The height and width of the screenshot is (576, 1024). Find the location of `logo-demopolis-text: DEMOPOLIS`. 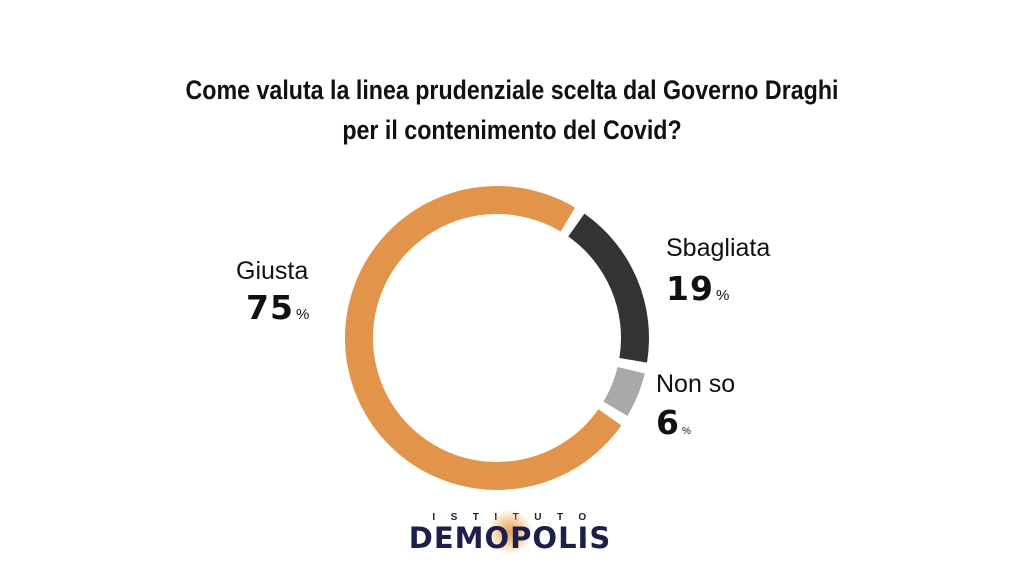

logo-demopolis-text: DEMOPOLIS is located at coordinates (510, 538).